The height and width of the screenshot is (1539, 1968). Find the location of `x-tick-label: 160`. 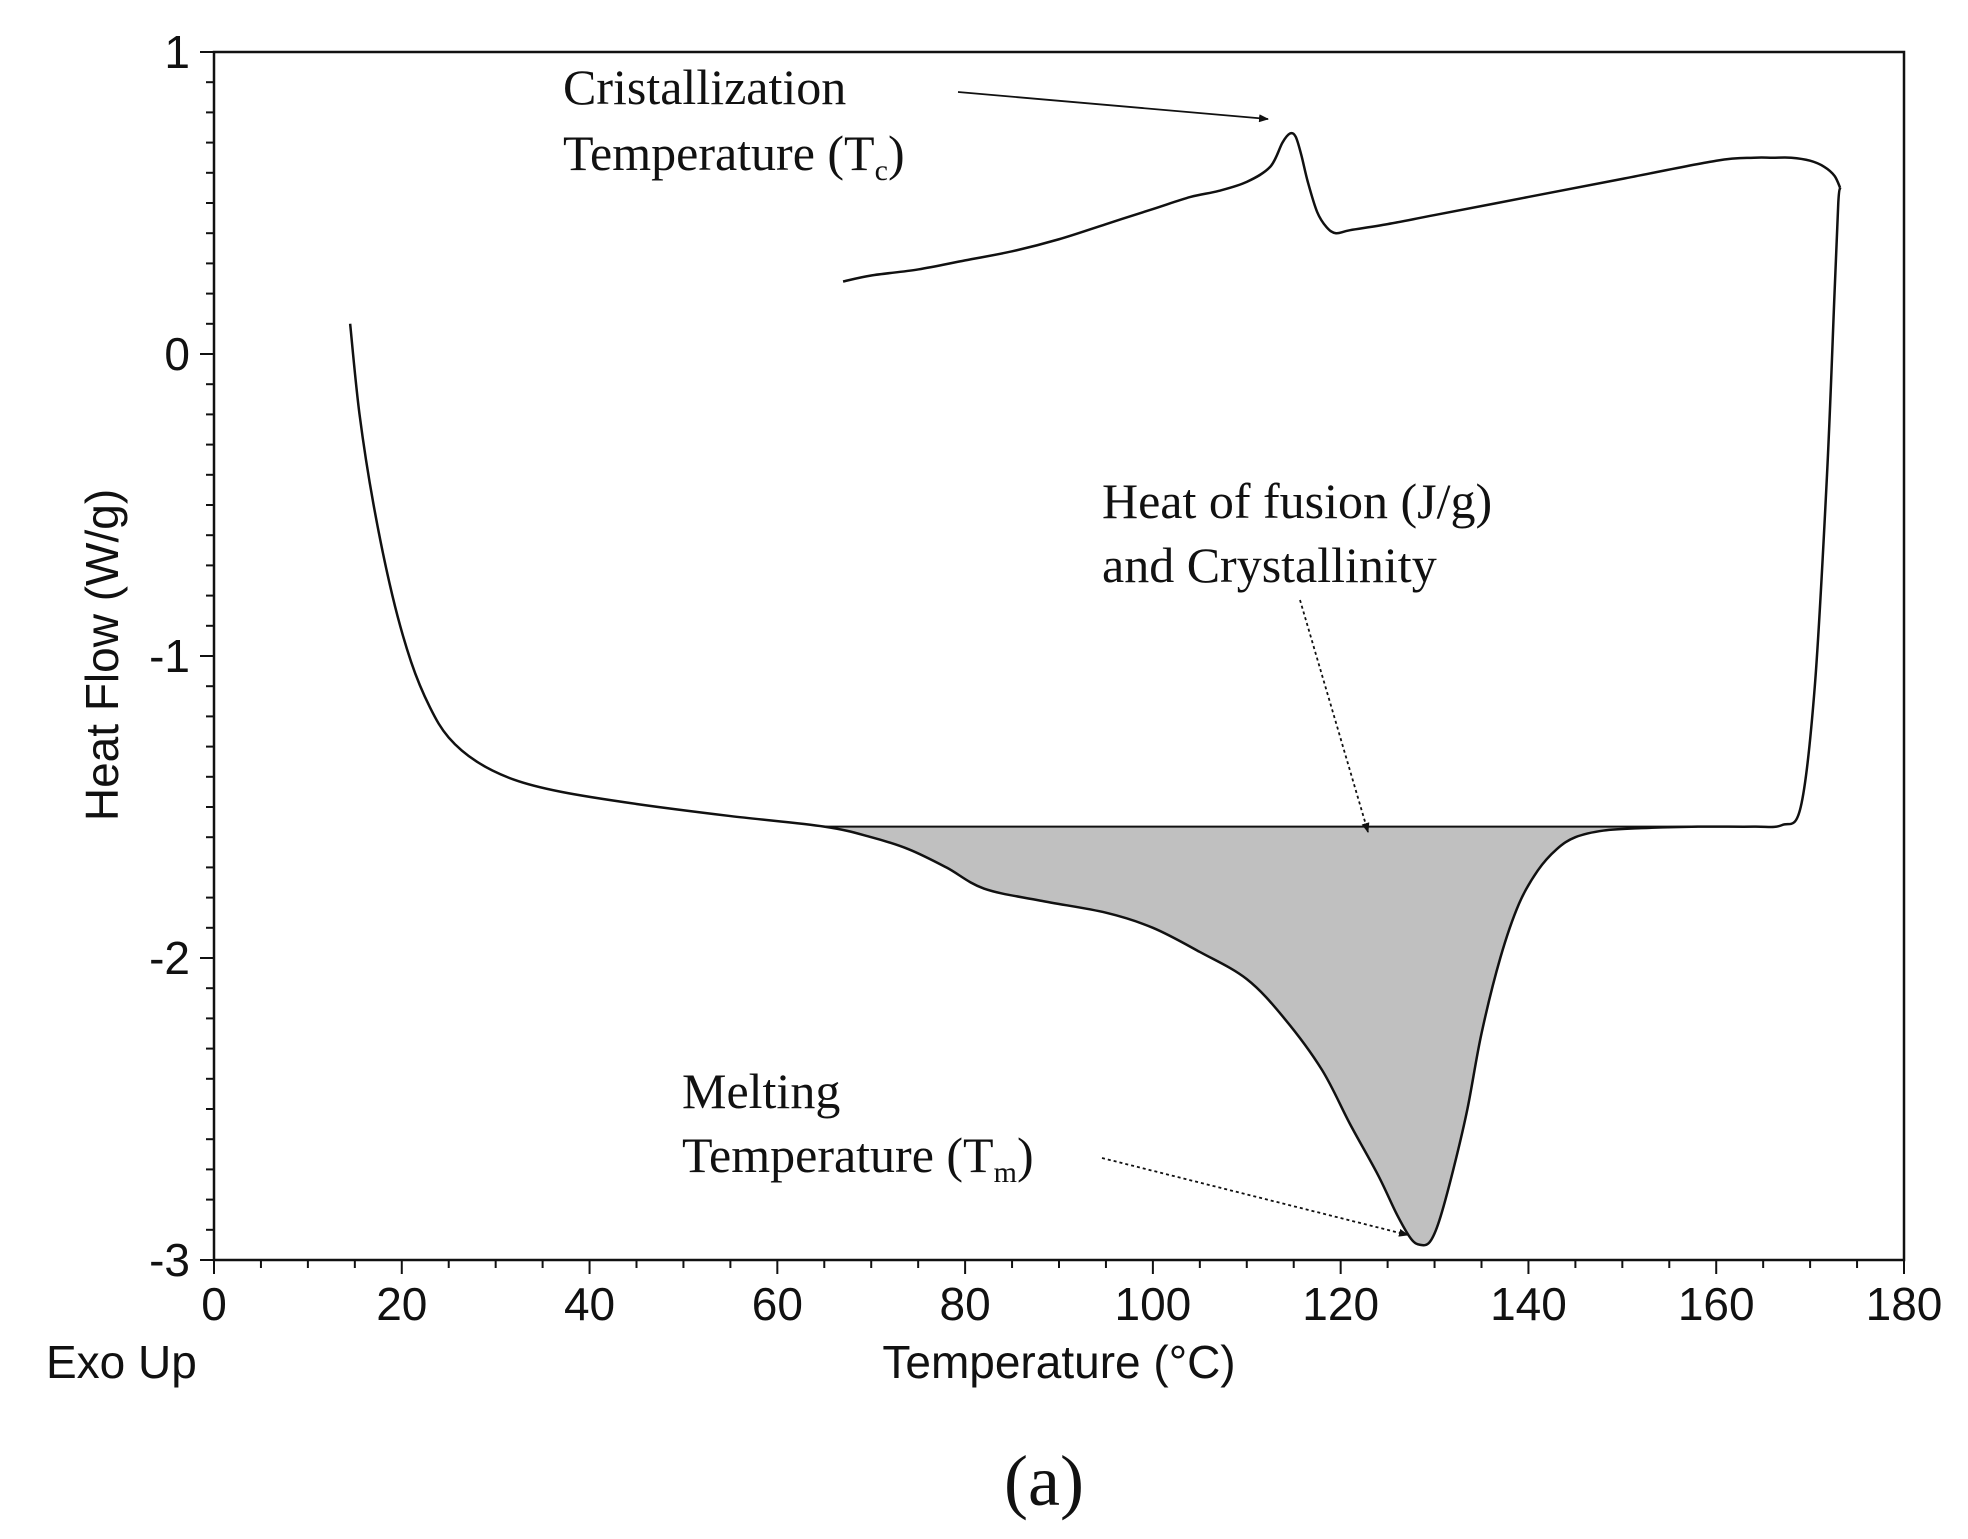

x-tick-label: 160 is located at coordinates (1716, 1304).